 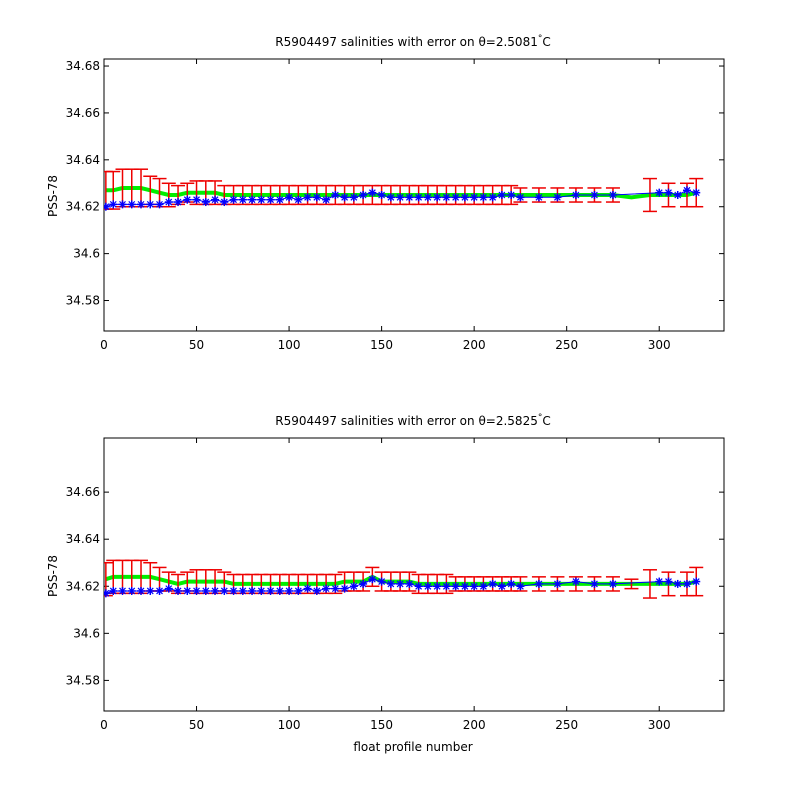 What do you see at coordinates (83, 539) in the screenshot?
I see `y-tick-label: 34.64` at bounding box center [83, 539].